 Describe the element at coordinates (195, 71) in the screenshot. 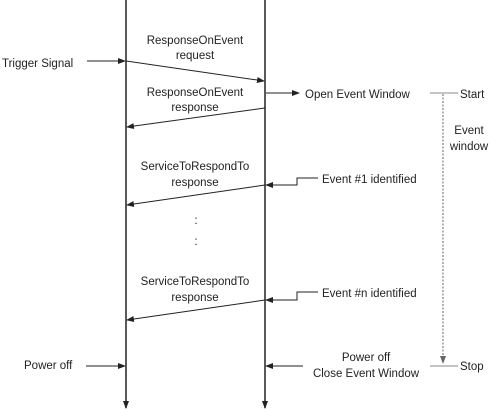

I see `request-arrow` at that location.